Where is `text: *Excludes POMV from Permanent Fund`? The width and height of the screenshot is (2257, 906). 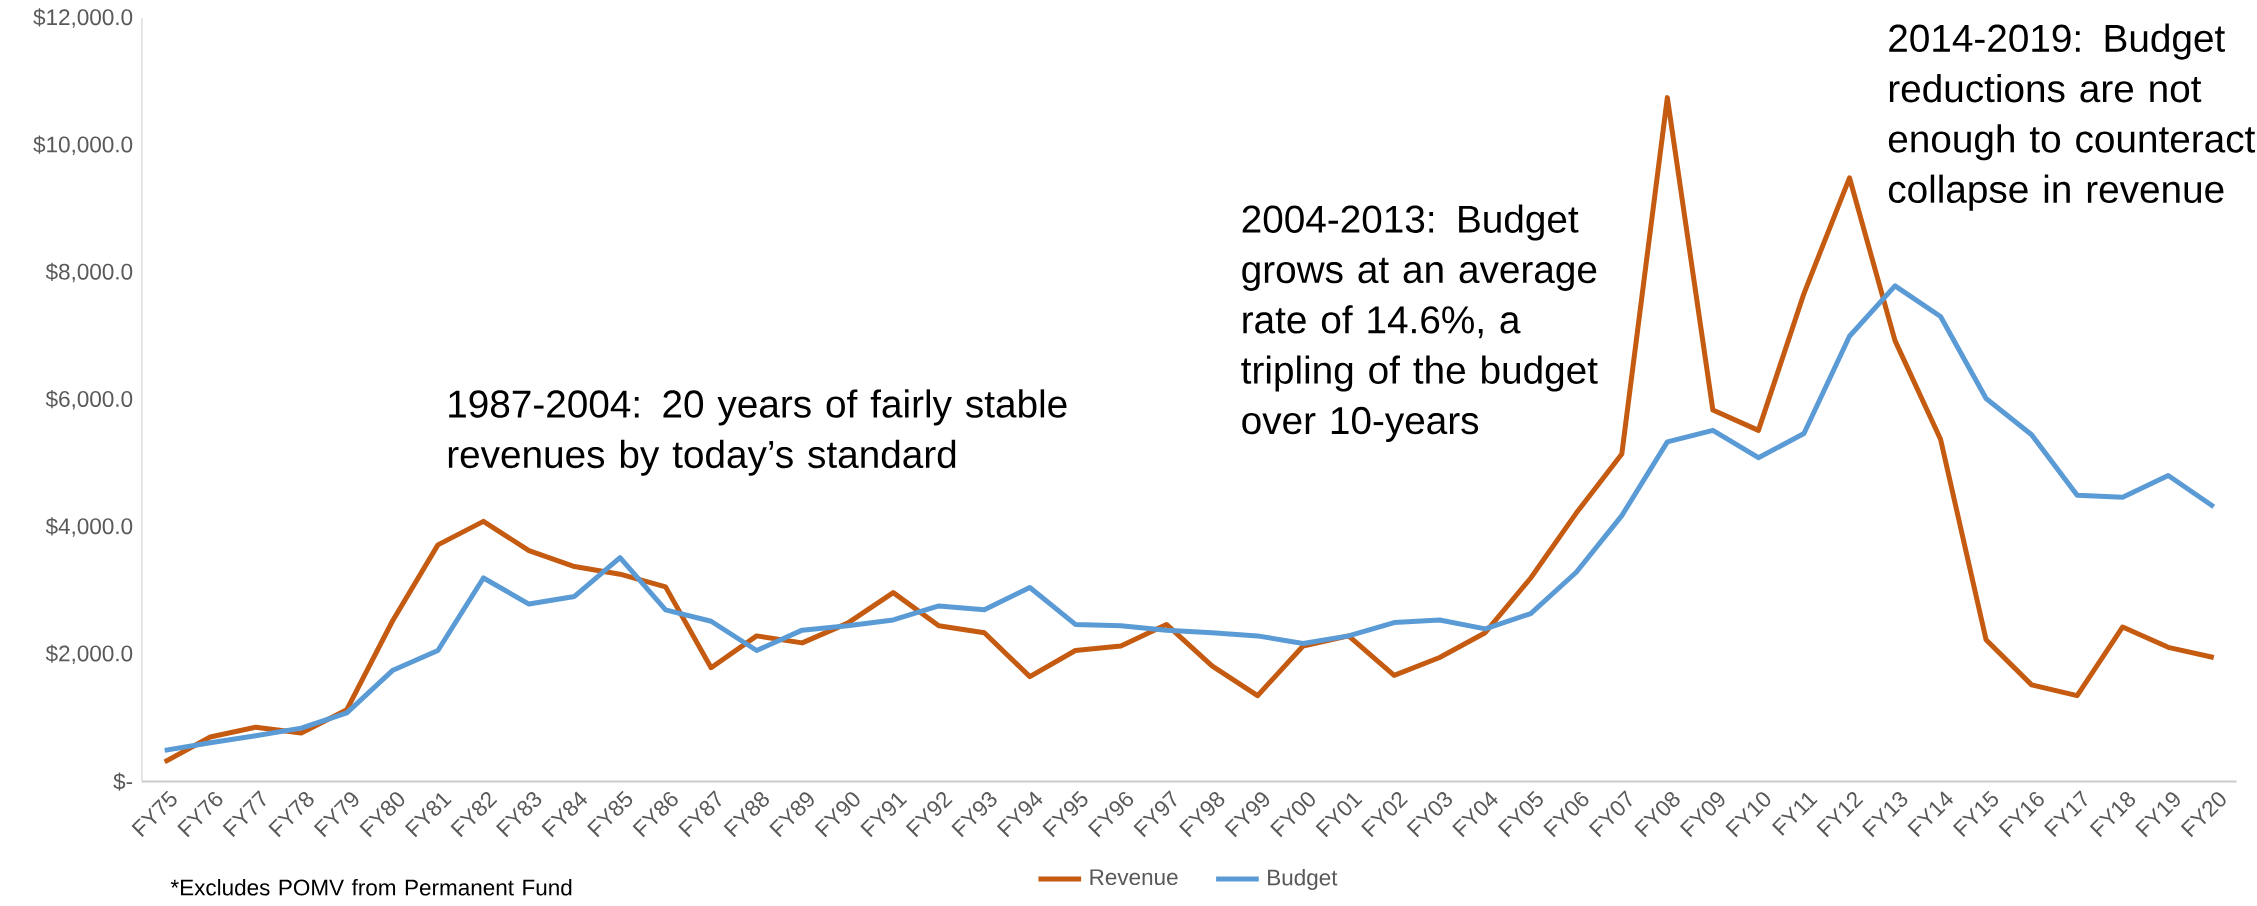 text: *Excludes POMV from Permanent Fund is located at coordinates (371, 887).